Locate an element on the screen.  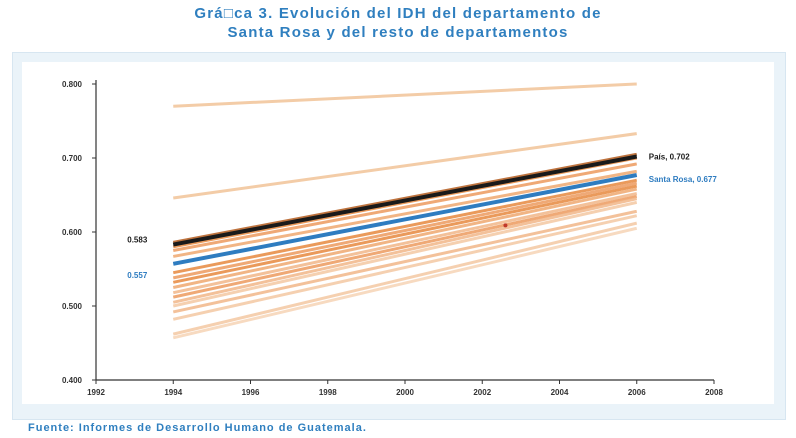
x-tick-label-5: 2002 is located at coordinates (482, 392).